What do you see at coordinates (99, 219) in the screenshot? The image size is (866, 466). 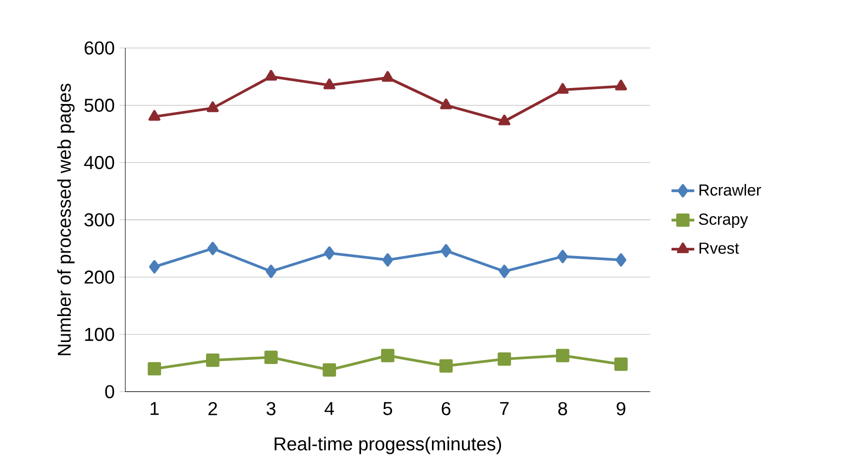 I see `y-tick-label: 300` at bounding box center [99, 219].